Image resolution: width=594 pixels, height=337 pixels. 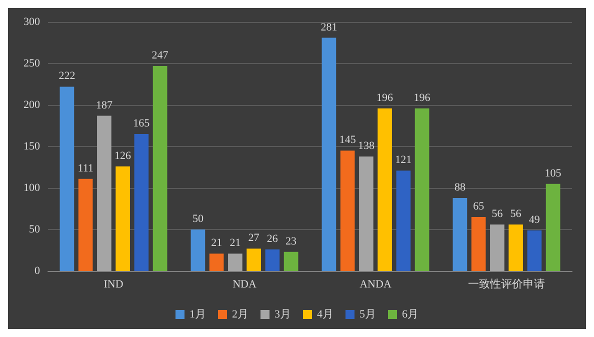 I want to click on x-tick-label: 一致性评价申请, so click(x=506, y=284).